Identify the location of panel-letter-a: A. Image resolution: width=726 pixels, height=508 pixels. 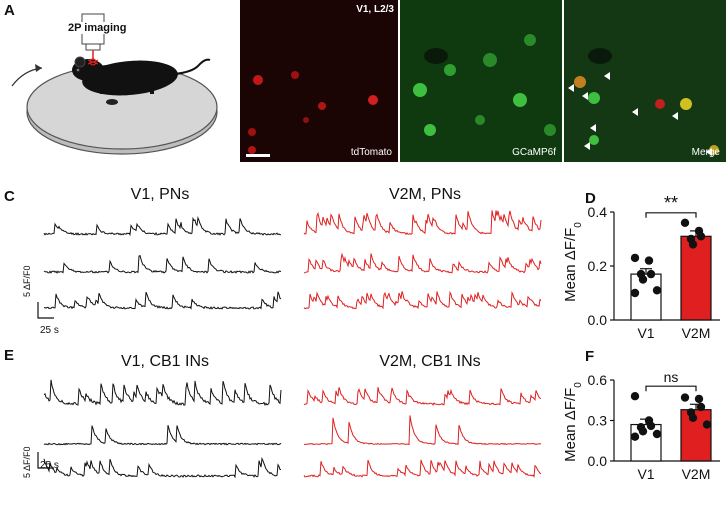
(9, 10).